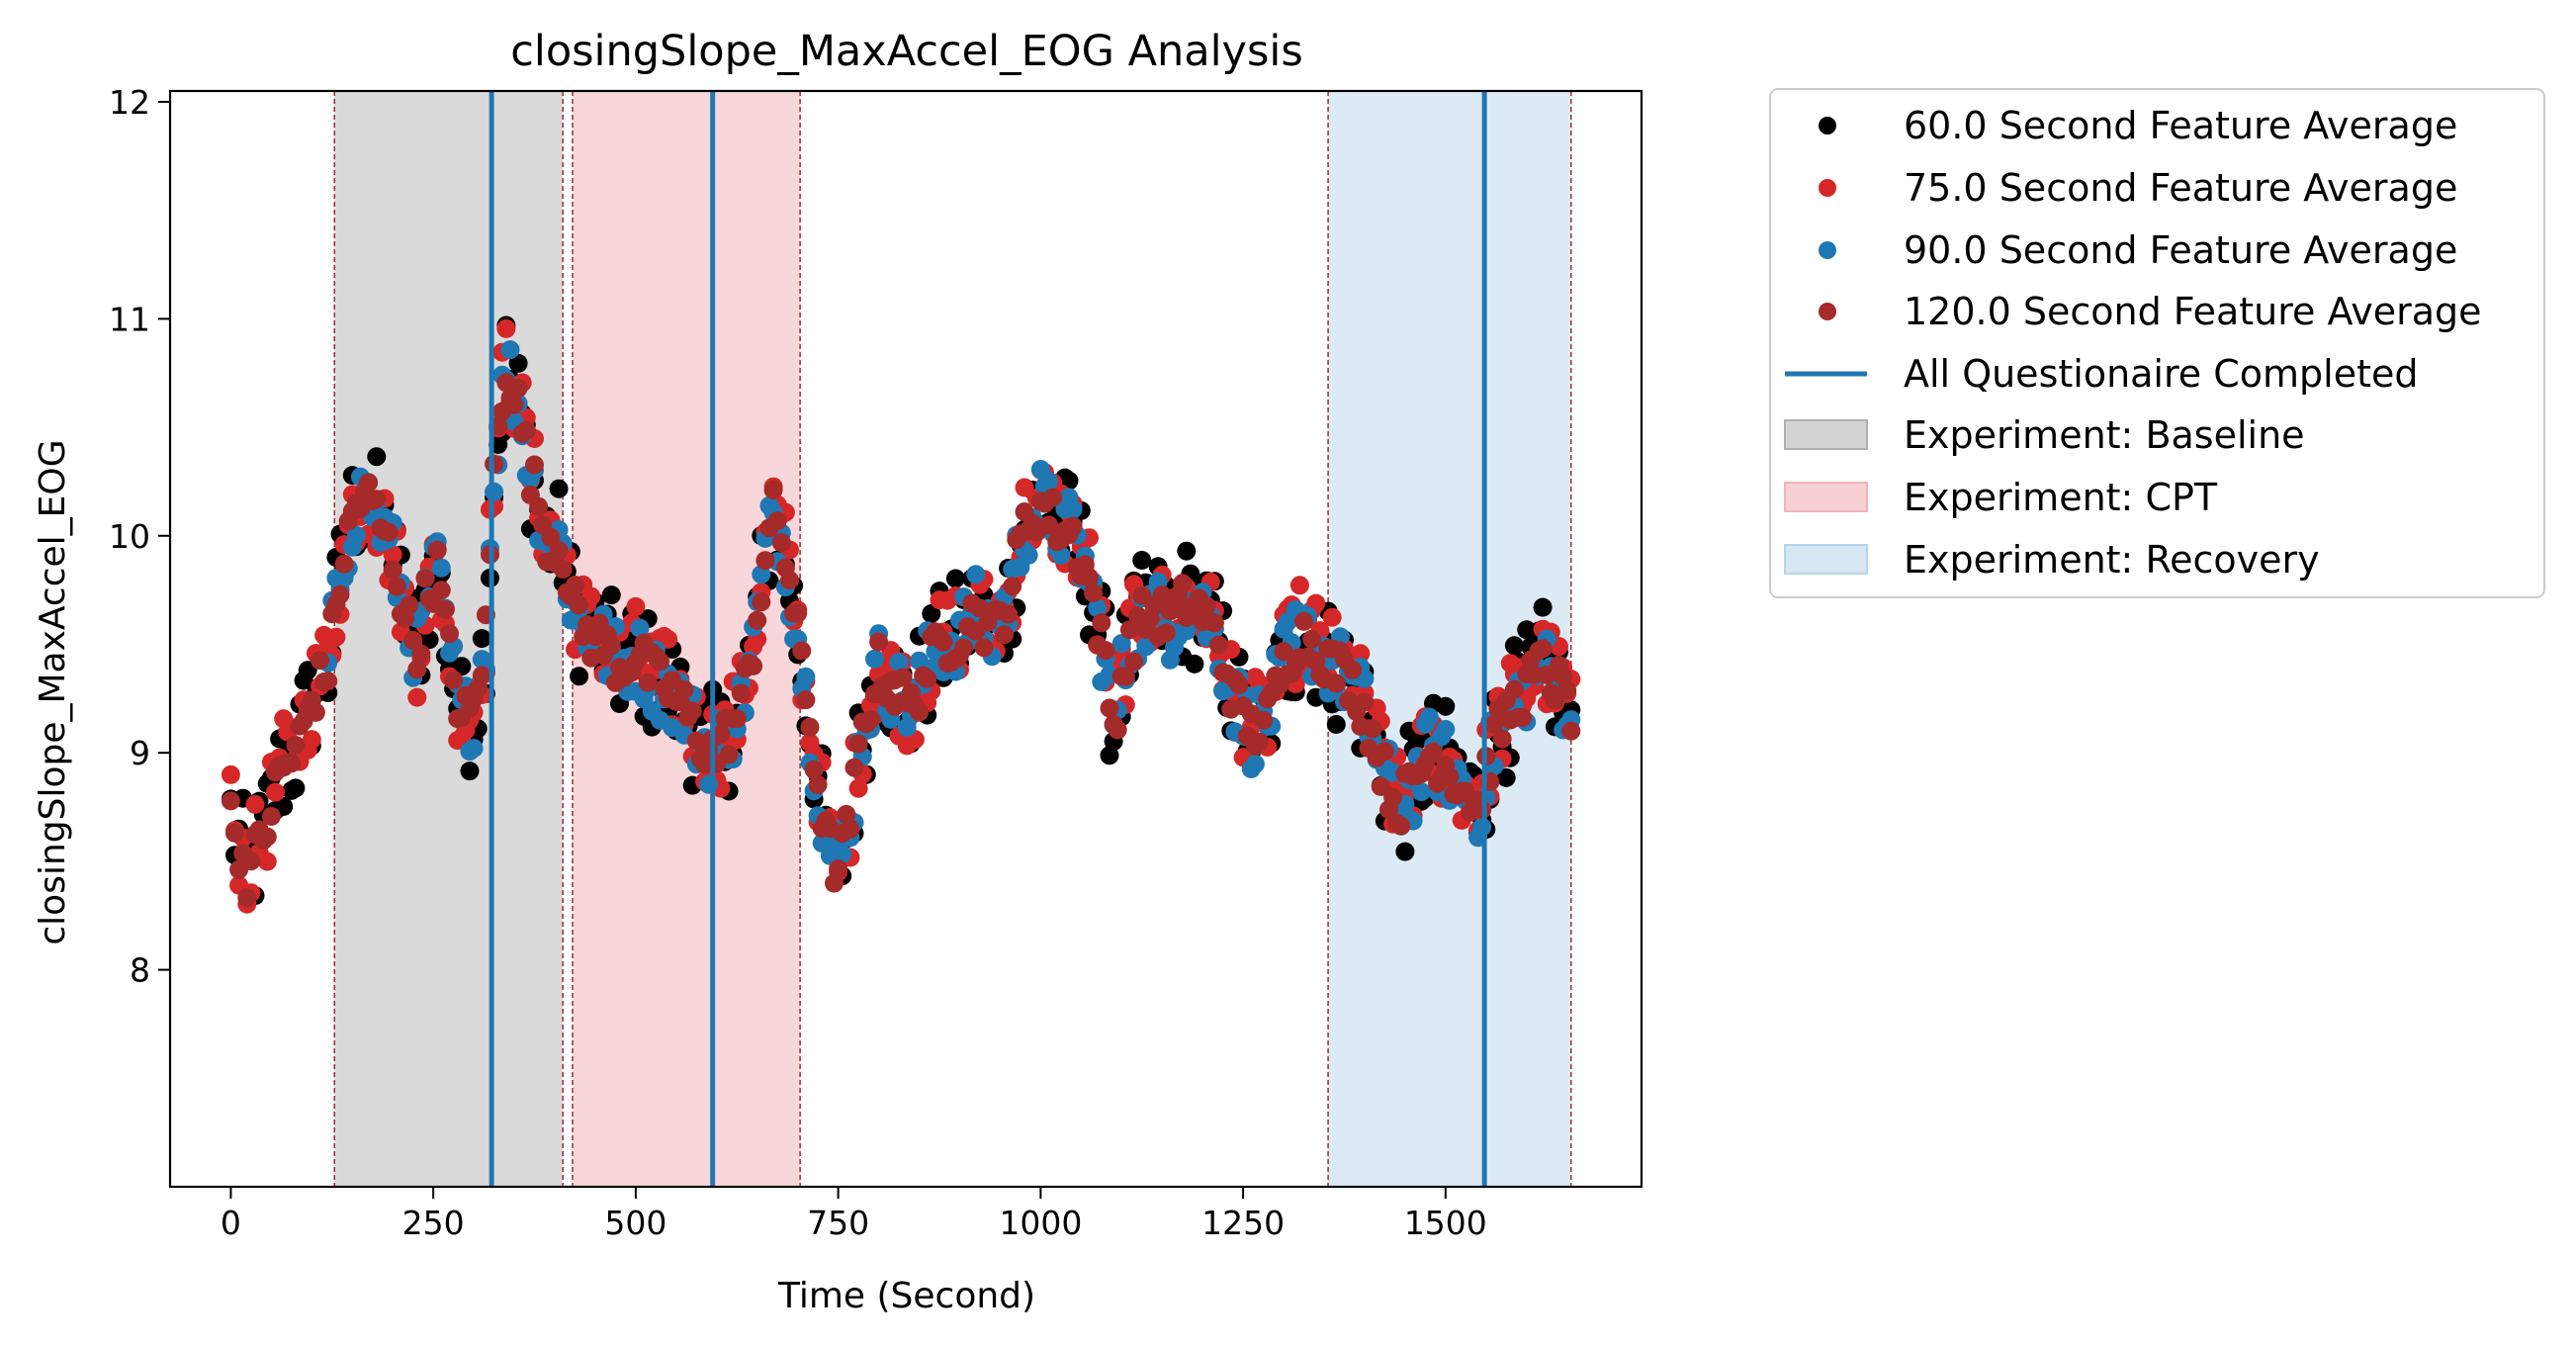 The image size is (2576, 1346). Describe the element at coordinates (1243, 1223) in the screenshot. I see `x-tick-label: 1250` at that location.